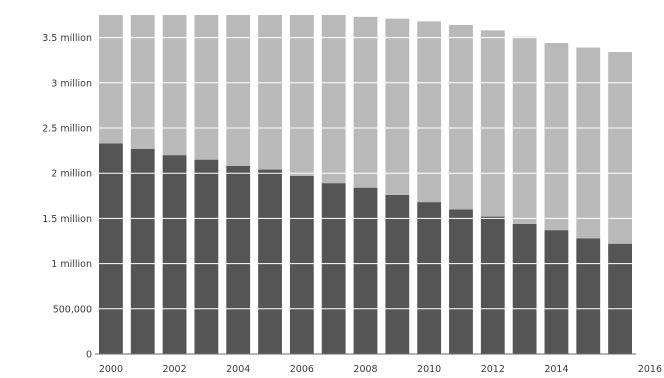 The width and height of the screenshot is (664, 378). I want to click on bar-segment-lower-2003, so click(206, 256).